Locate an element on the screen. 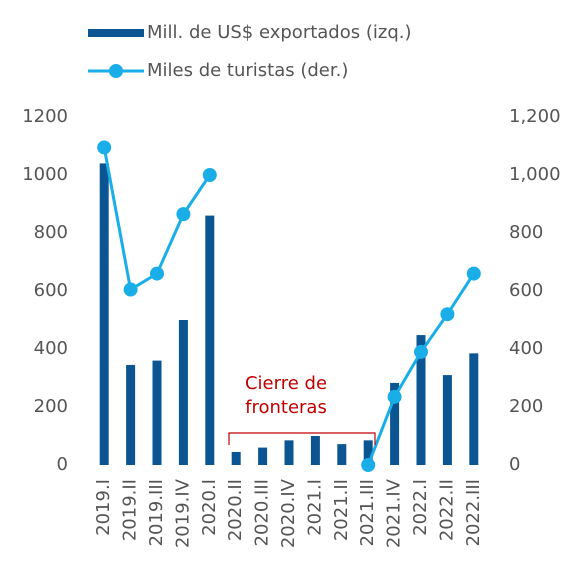  x-tick-label: 2022.II is located at coordinates (446, 510).